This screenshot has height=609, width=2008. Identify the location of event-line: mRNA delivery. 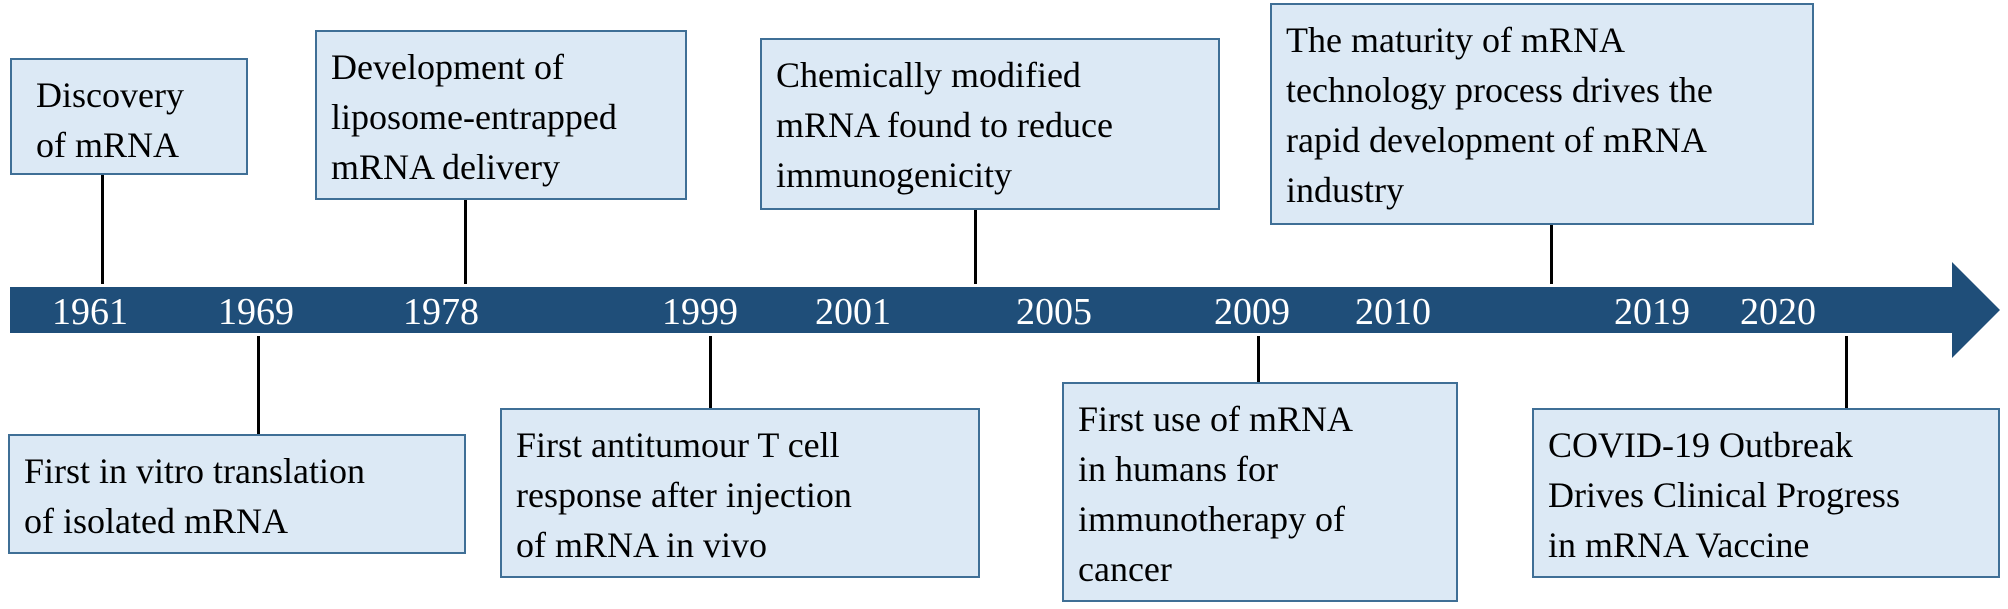
(445, 167).